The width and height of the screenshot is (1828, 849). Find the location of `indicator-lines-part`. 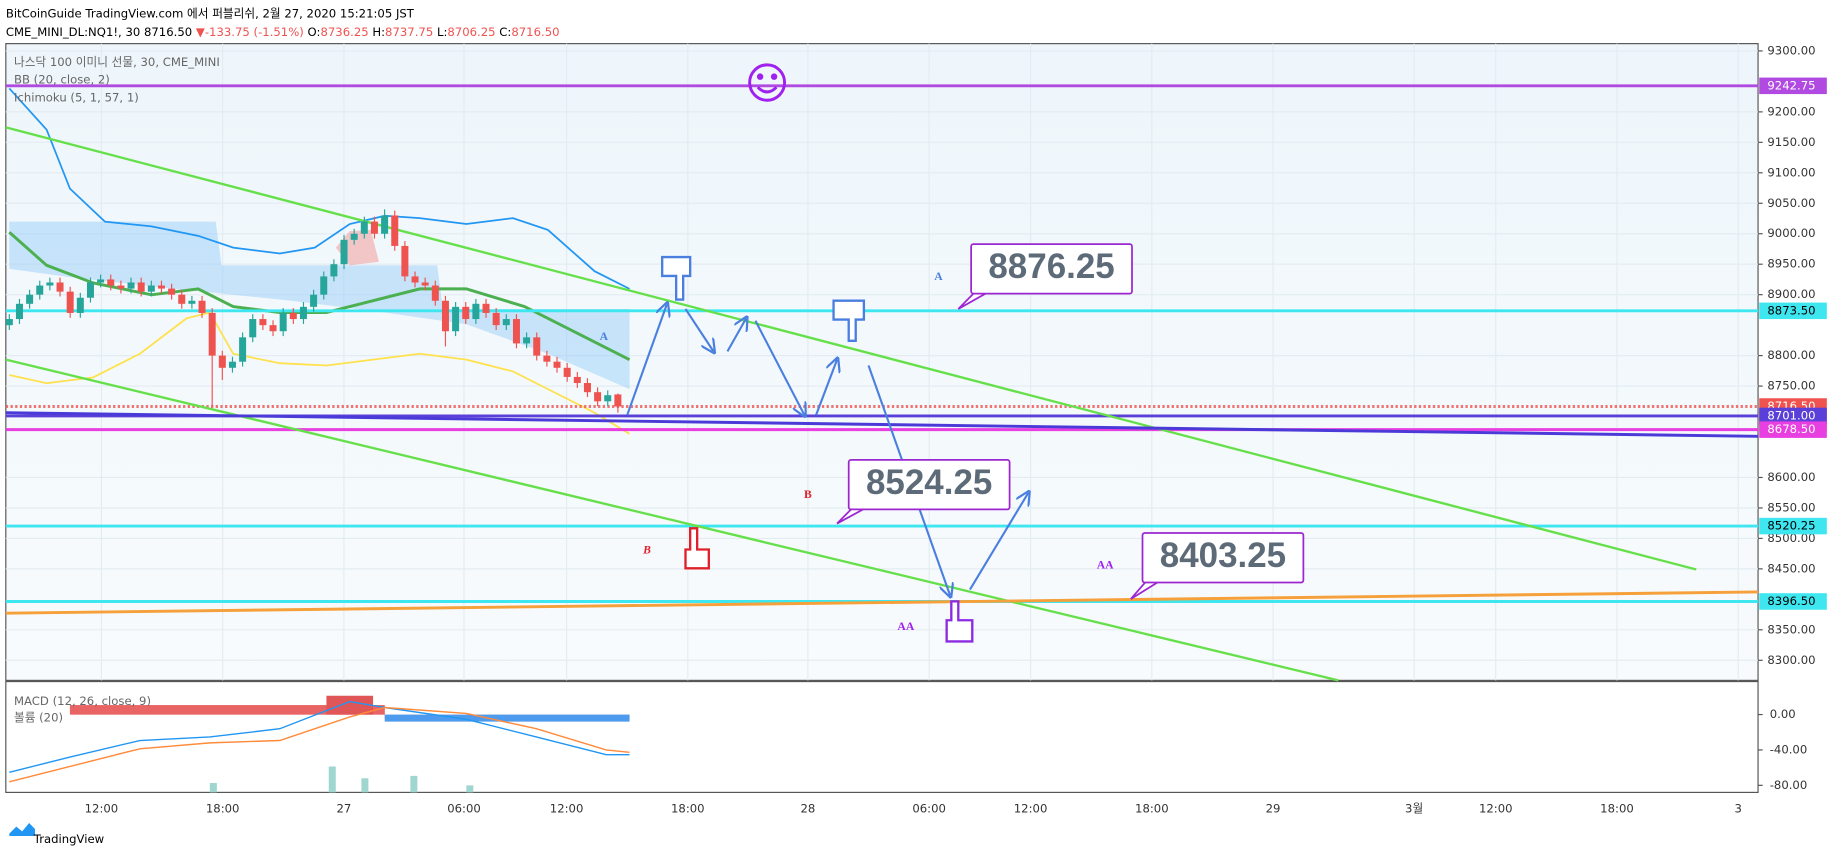

indicator-lines-part is located at coordinates (319, 373).